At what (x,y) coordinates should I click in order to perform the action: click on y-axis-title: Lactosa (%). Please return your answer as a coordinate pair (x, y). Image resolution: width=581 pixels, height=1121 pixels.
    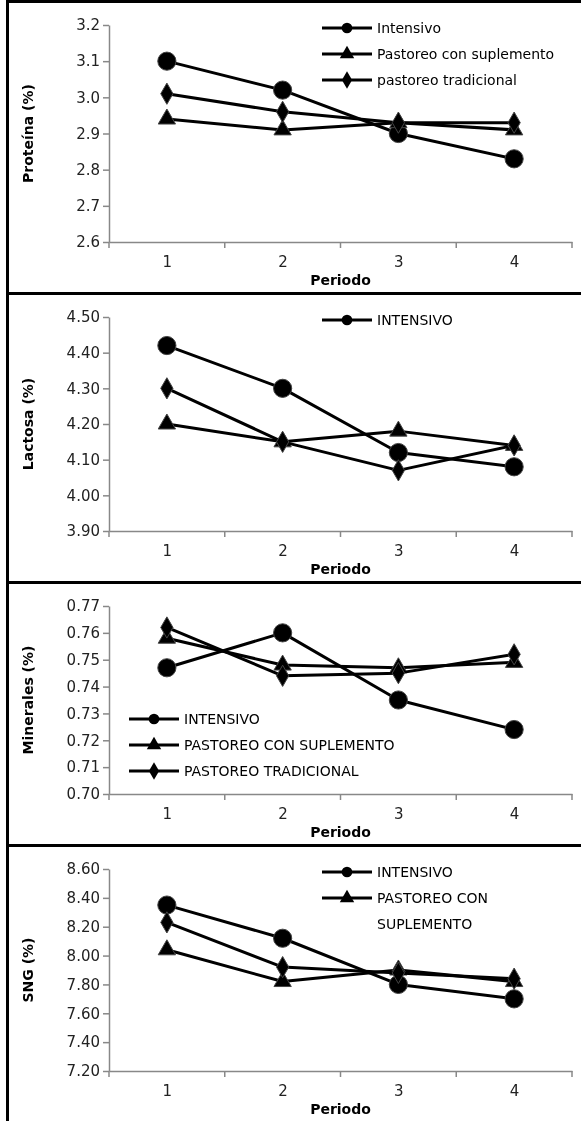
    Looking at the image, I should click on (28, 424).